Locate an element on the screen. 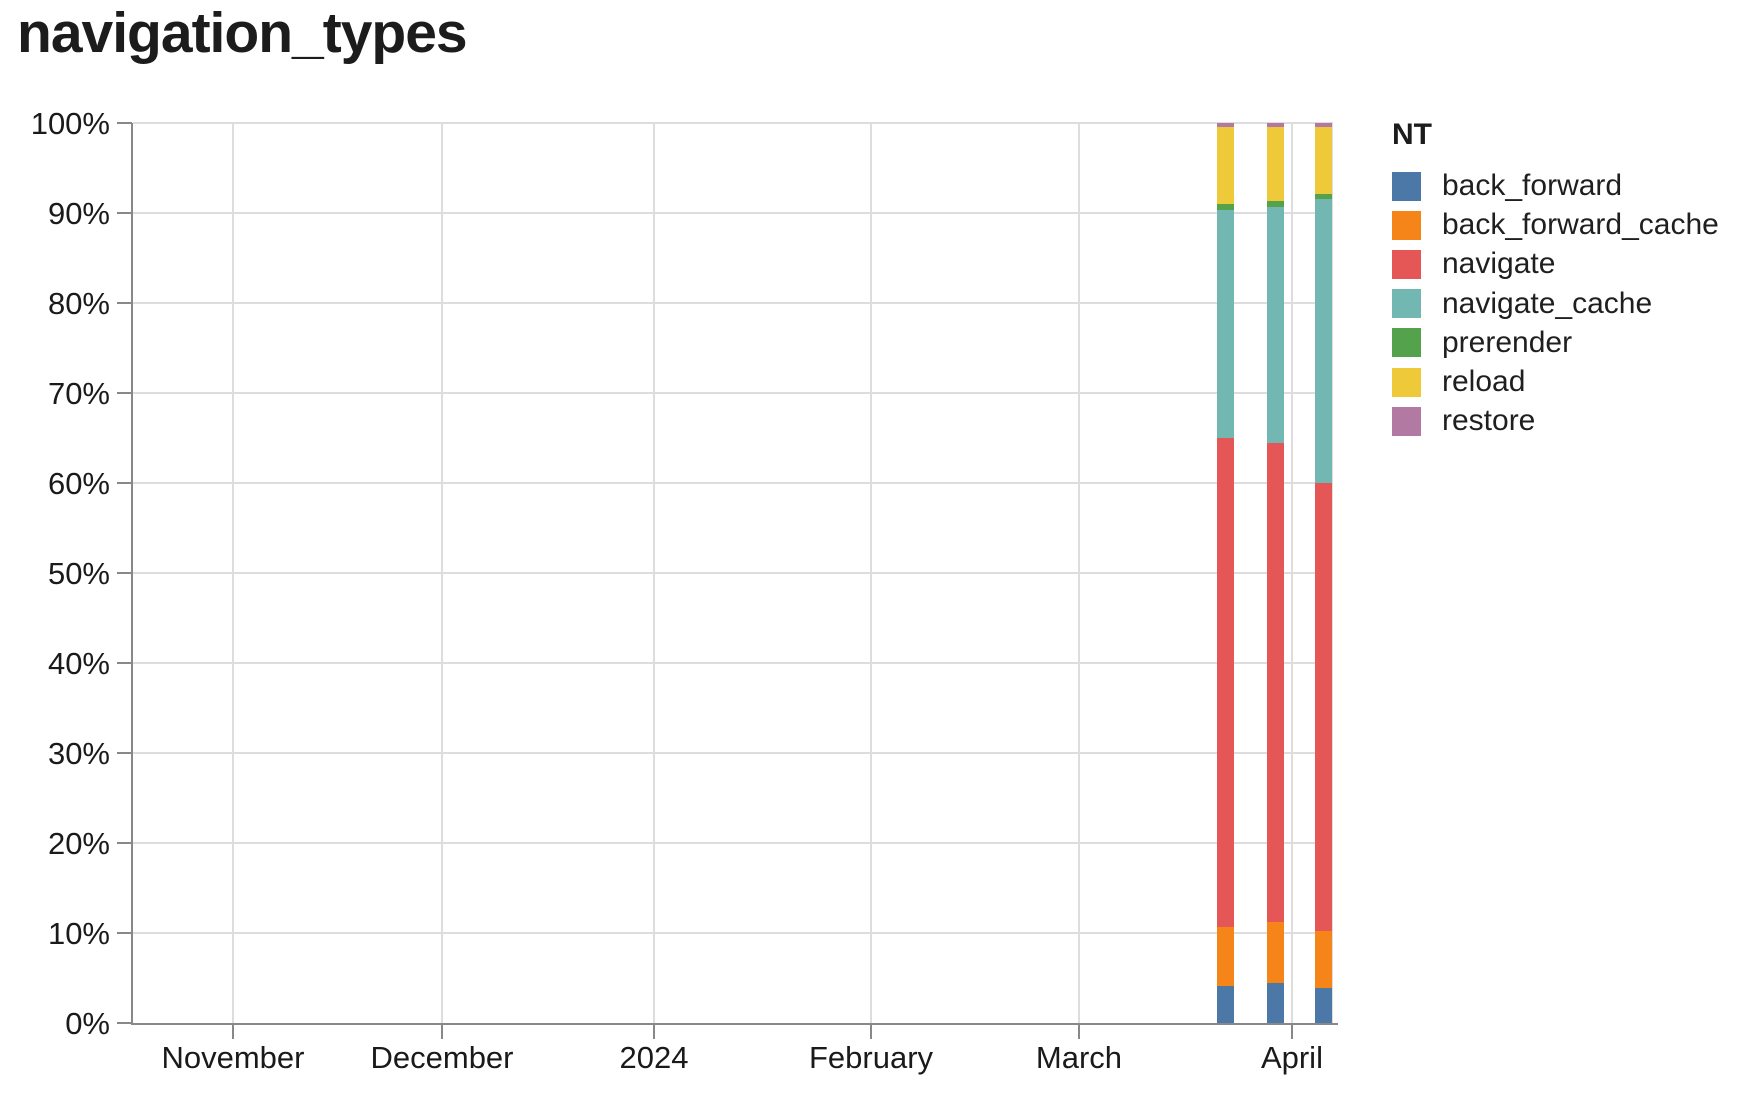 This screenshot has width=1738, height=1108. legend-entry-back_forward_cache: back_forward_cache is located at coordinates (1555, 225).